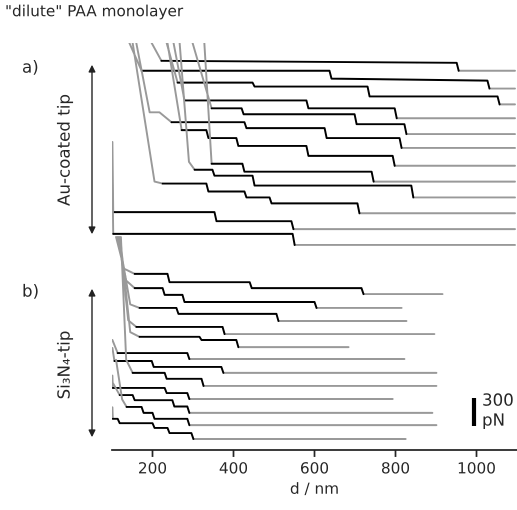 Image resolution: width=517 pixels, height=510 pixels. Describe the element at coordinates (152, 468) in the screenshot. I see `x-tick-label: 200` at that location.